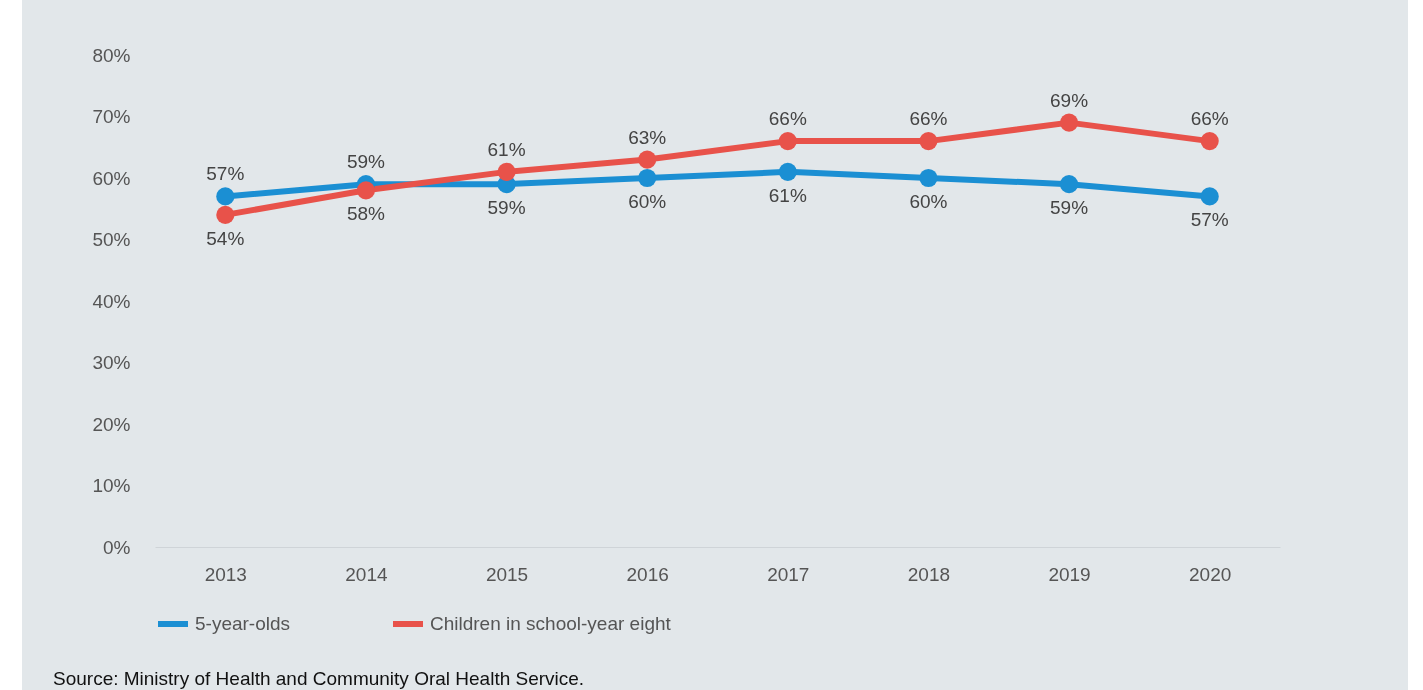 The image size is (1423, 690). I want to click on x-tick-label: 2015, so click(507, 574).